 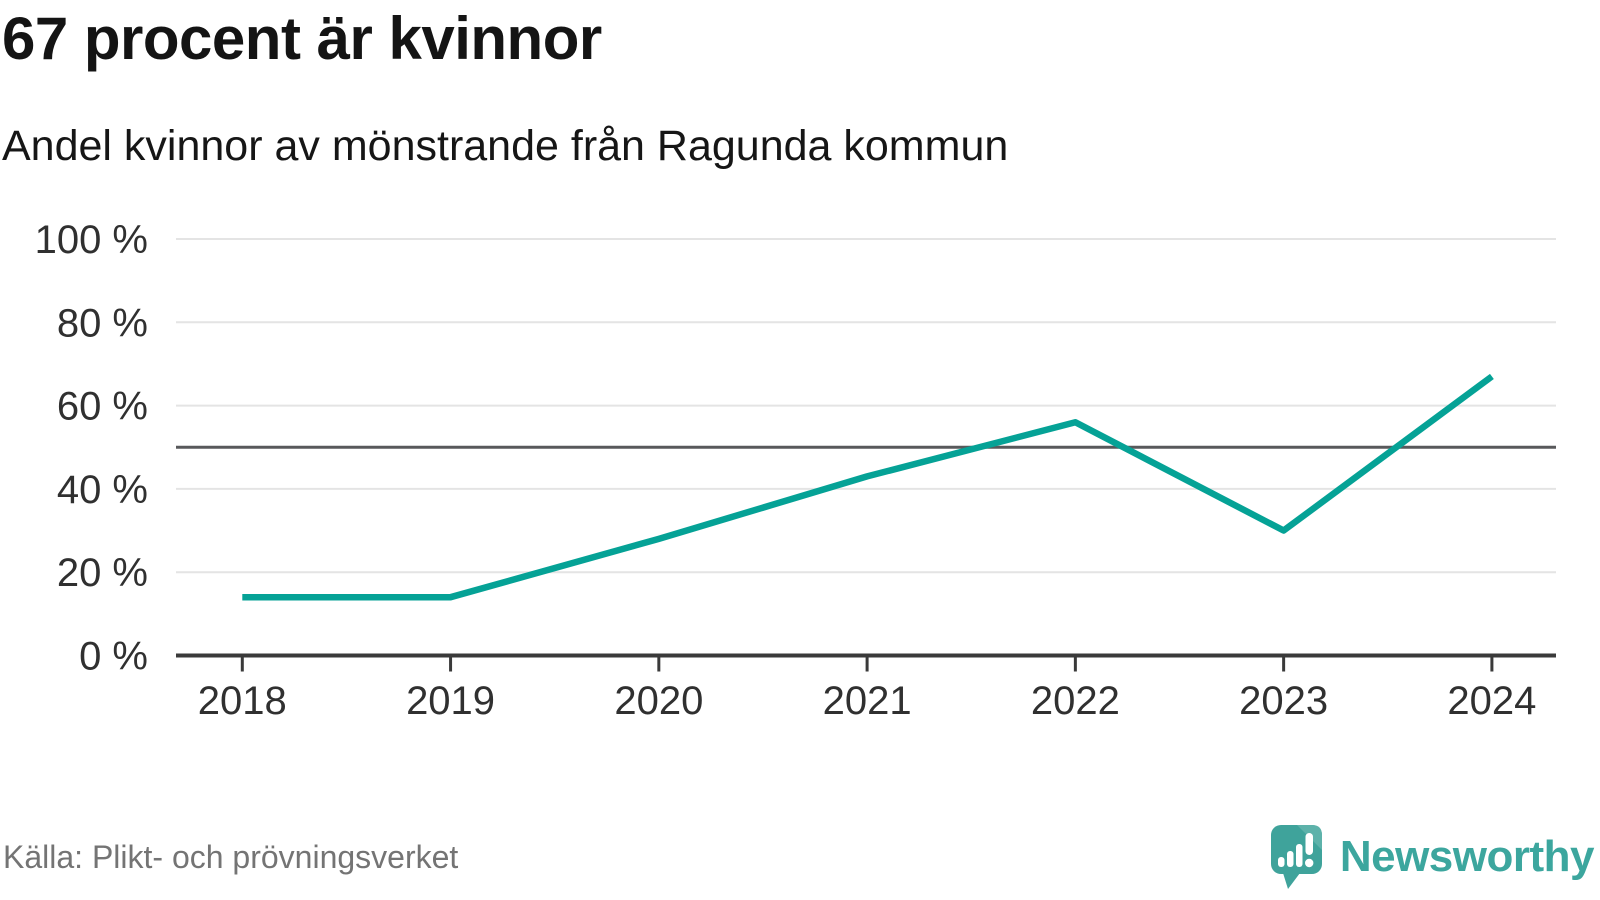 What do you see at coordinates (867, 701) in the screenshot?
I see `x-axis-label: 2021` at bounding box center [867, 701].